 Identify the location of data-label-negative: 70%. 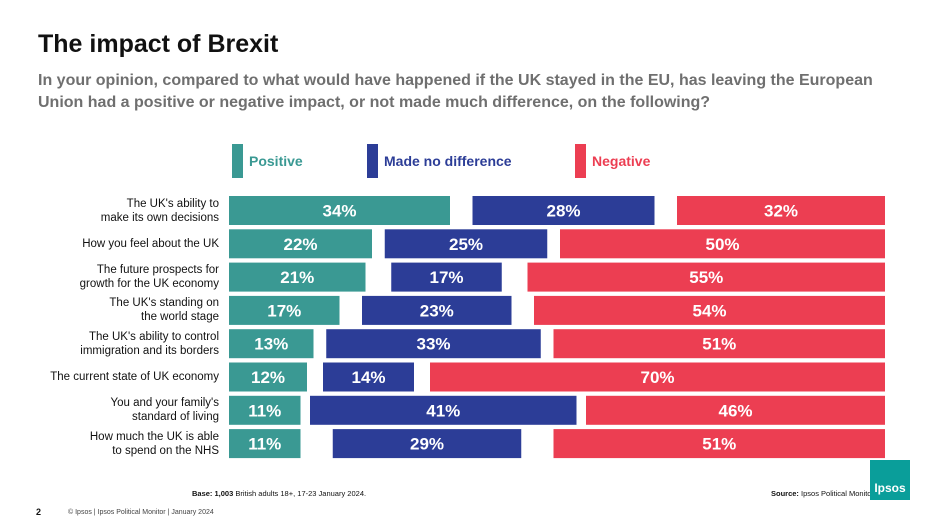
(657, 377).